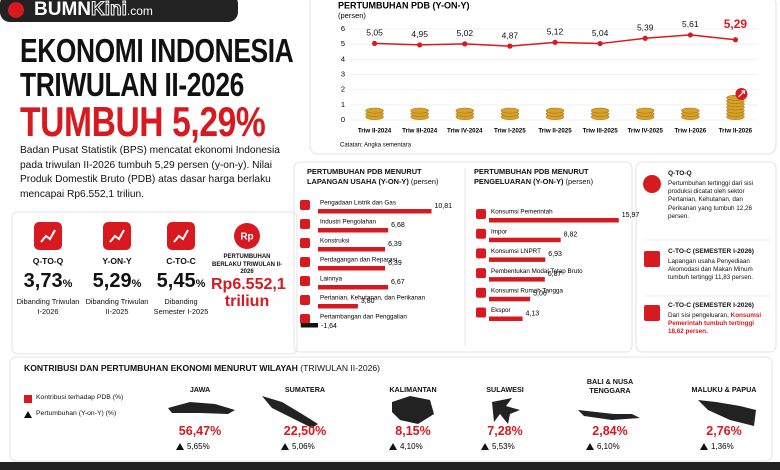  I want to click on x-tick-label: Triw III-2025, so click(601, 131).